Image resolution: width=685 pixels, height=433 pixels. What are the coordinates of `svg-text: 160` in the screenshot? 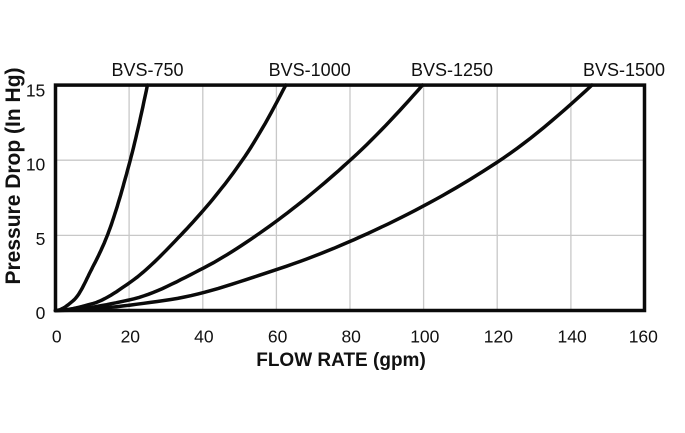 It's located at (643, 336).